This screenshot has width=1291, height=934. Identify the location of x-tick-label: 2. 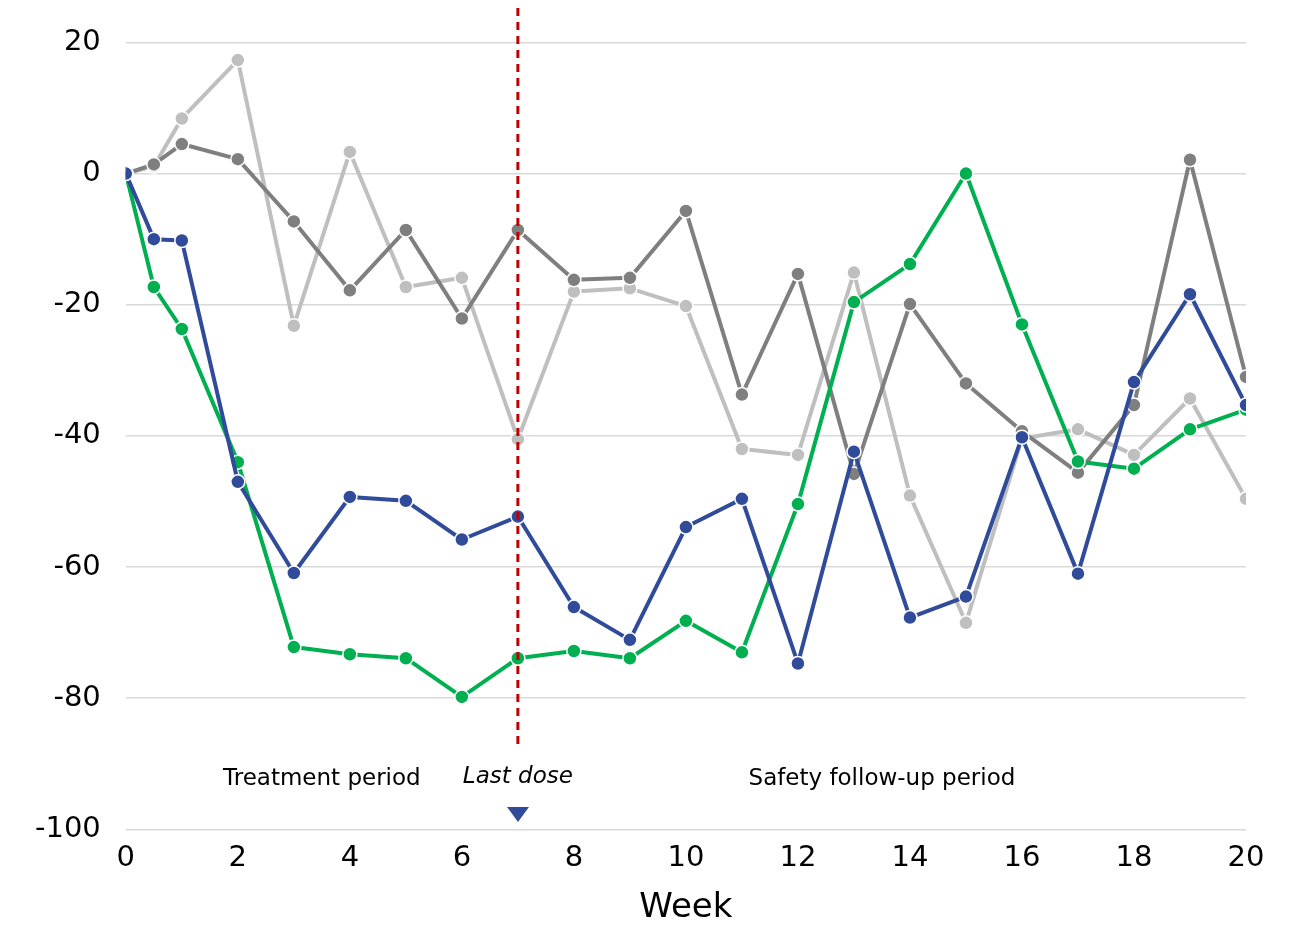
(238, 856).